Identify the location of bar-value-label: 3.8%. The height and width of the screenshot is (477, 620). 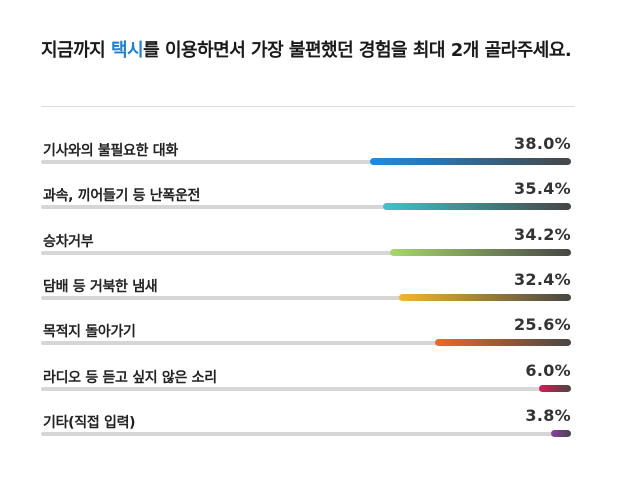
(548, 415).